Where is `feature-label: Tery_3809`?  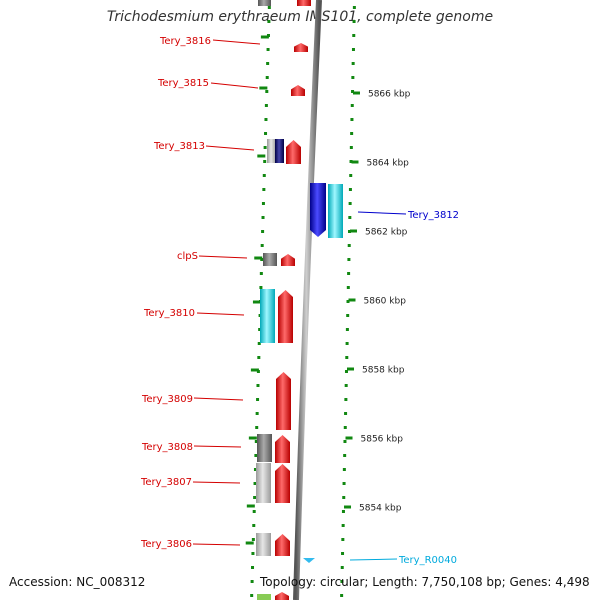 feature-label: Tery_3809 is located at coordinates (167, 399).